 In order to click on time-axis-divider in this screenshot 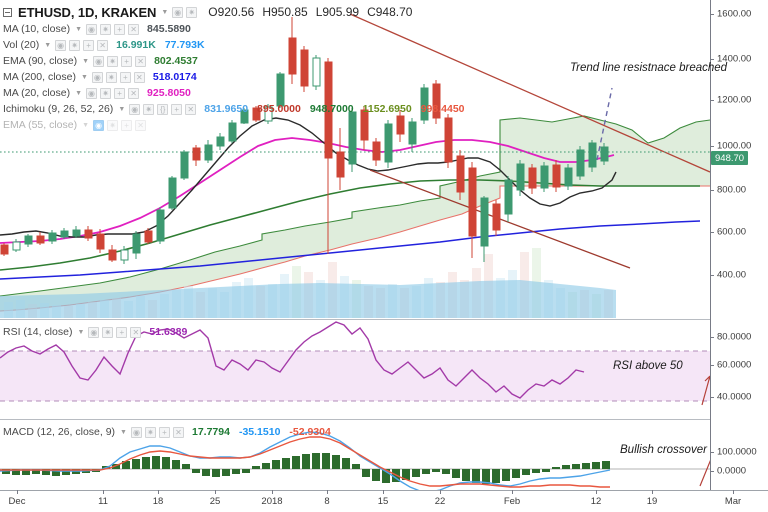, I will do `click(384, 490)`.